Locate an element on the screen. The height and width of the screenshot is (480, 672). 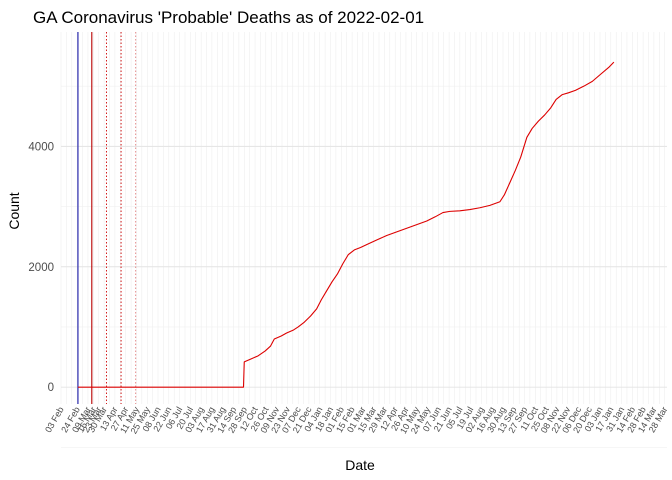
x-axis-title: Date is located at coordinates (360, 465).